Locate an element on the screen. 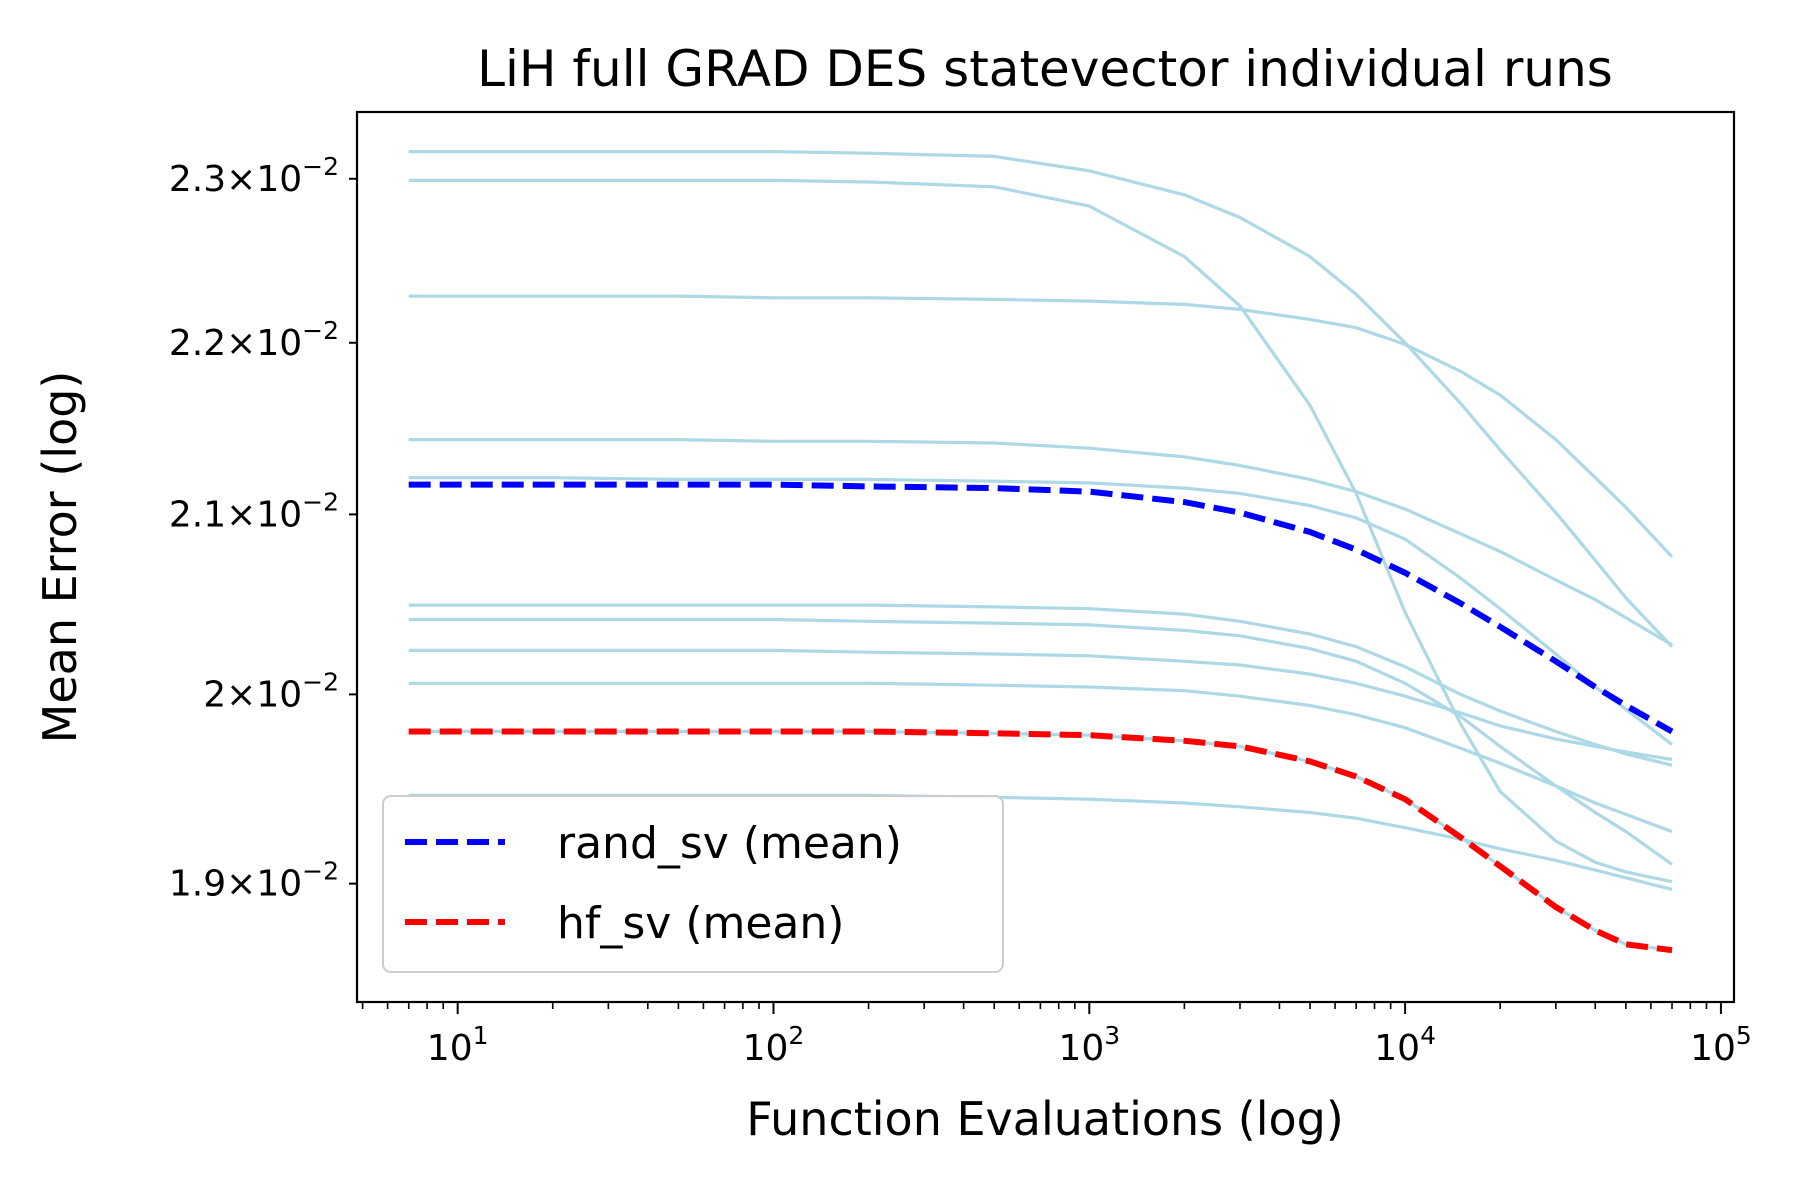 Image resolution: width=1800 pixels, height=1200 pixels. x-tick-label: 10² is located at coordinates (774, 1045).